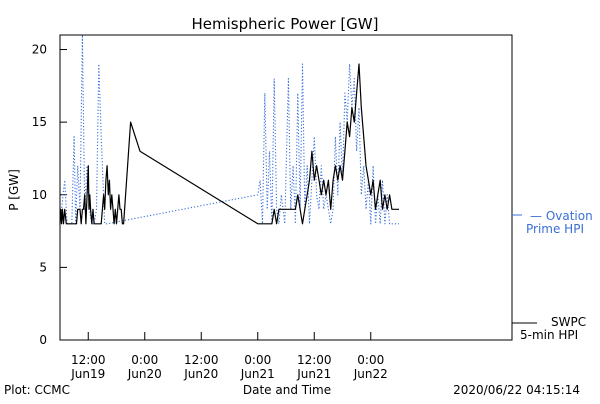 Image resolution: width=600 pixels, height=404 pixels. What do you see at coordinates (39, 122) in the screenshot?
I see `y-tick-label: 15` at bounding box center [39, 122].